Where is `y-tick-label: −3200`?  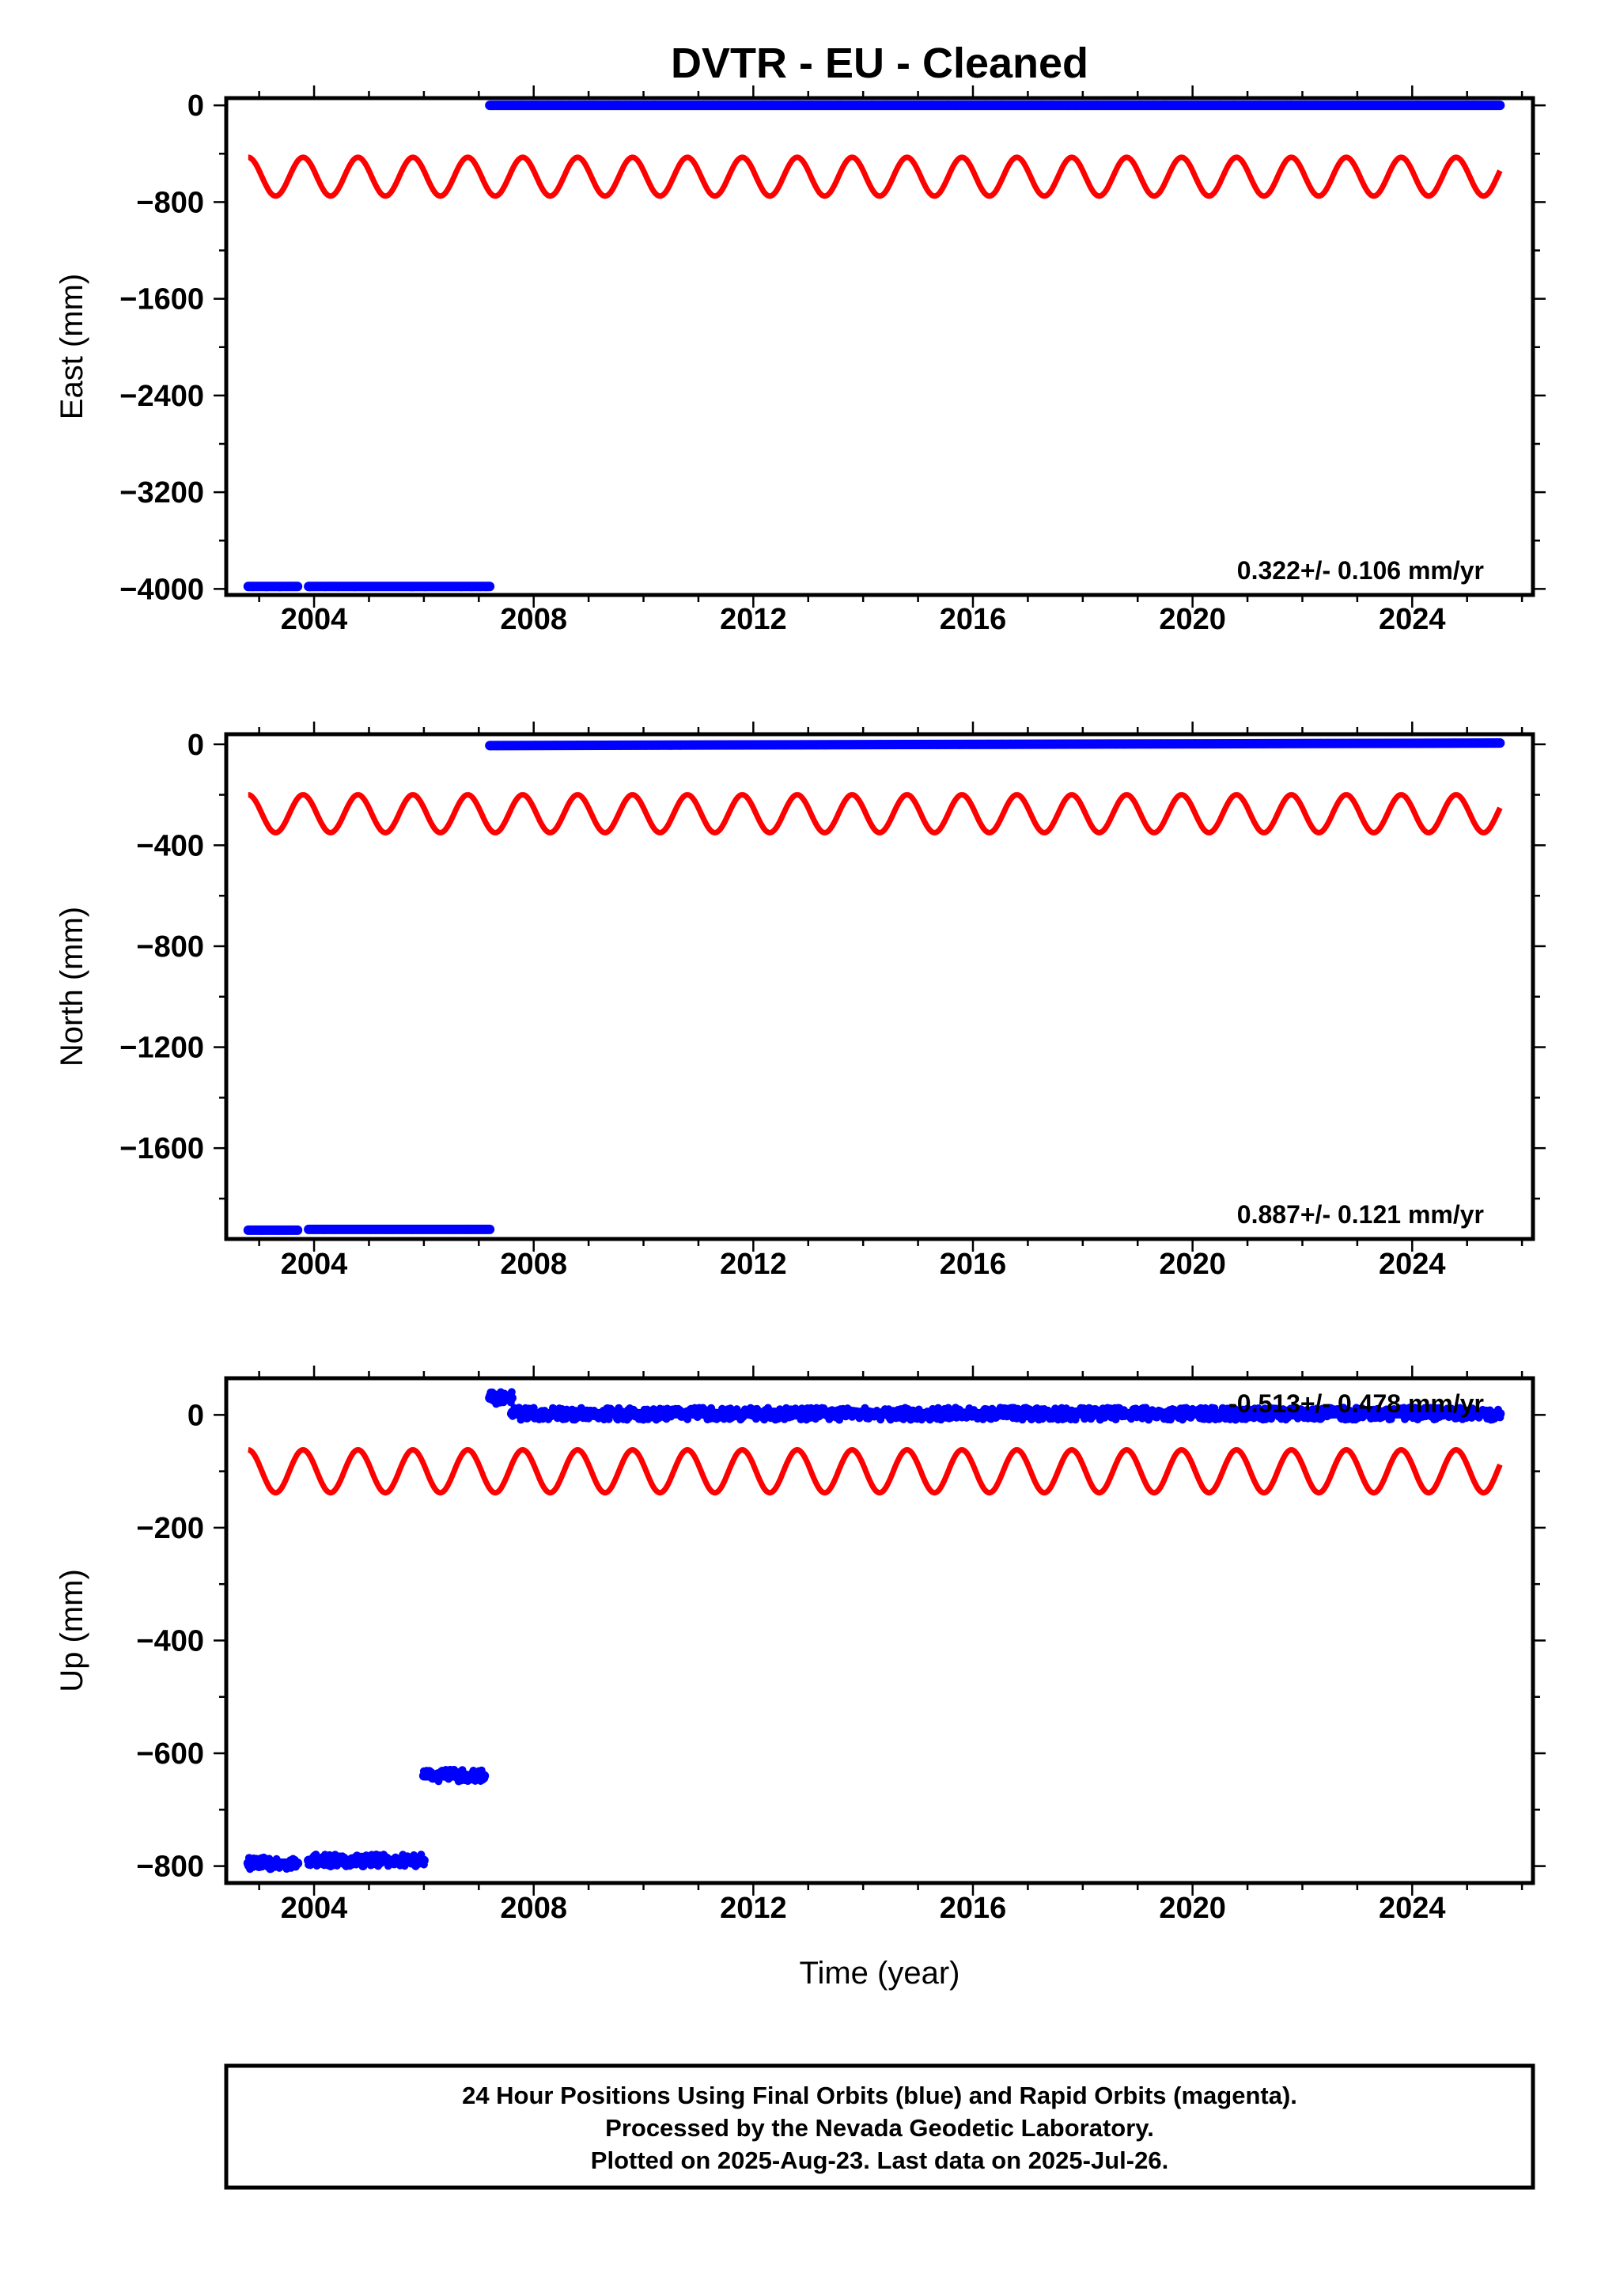 y-tick-label: −3200 is located at coordinates (161, 493).